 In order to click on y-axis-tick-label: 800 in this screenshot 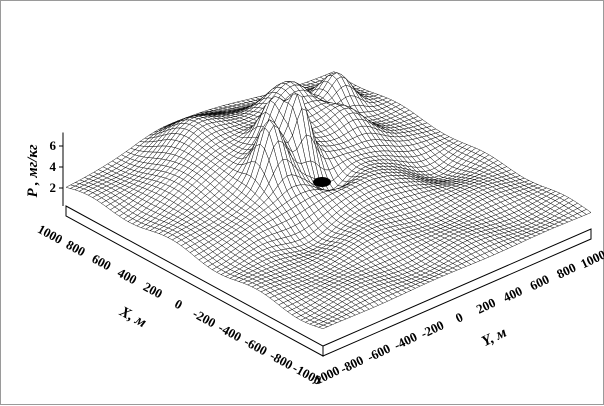, I will do `click(566, 271)`.